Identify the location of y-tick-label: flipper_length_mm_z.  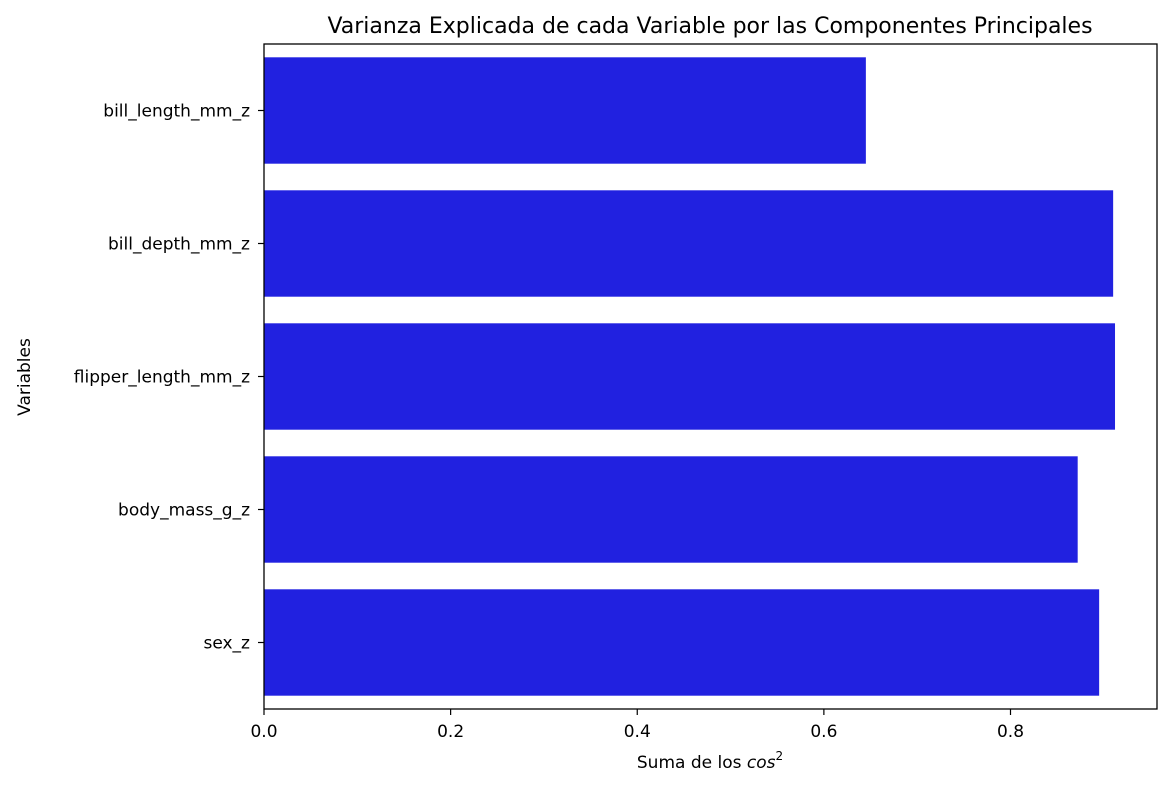
(162, 378).